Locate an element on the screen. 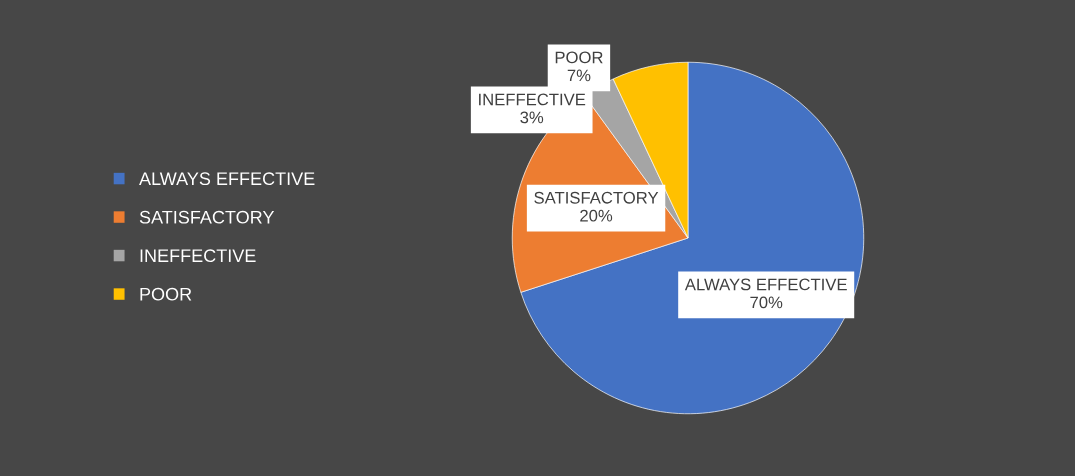 The image size is (1075, 476). slice-label: SATISFACTORY is located at coordinates (596, 197).